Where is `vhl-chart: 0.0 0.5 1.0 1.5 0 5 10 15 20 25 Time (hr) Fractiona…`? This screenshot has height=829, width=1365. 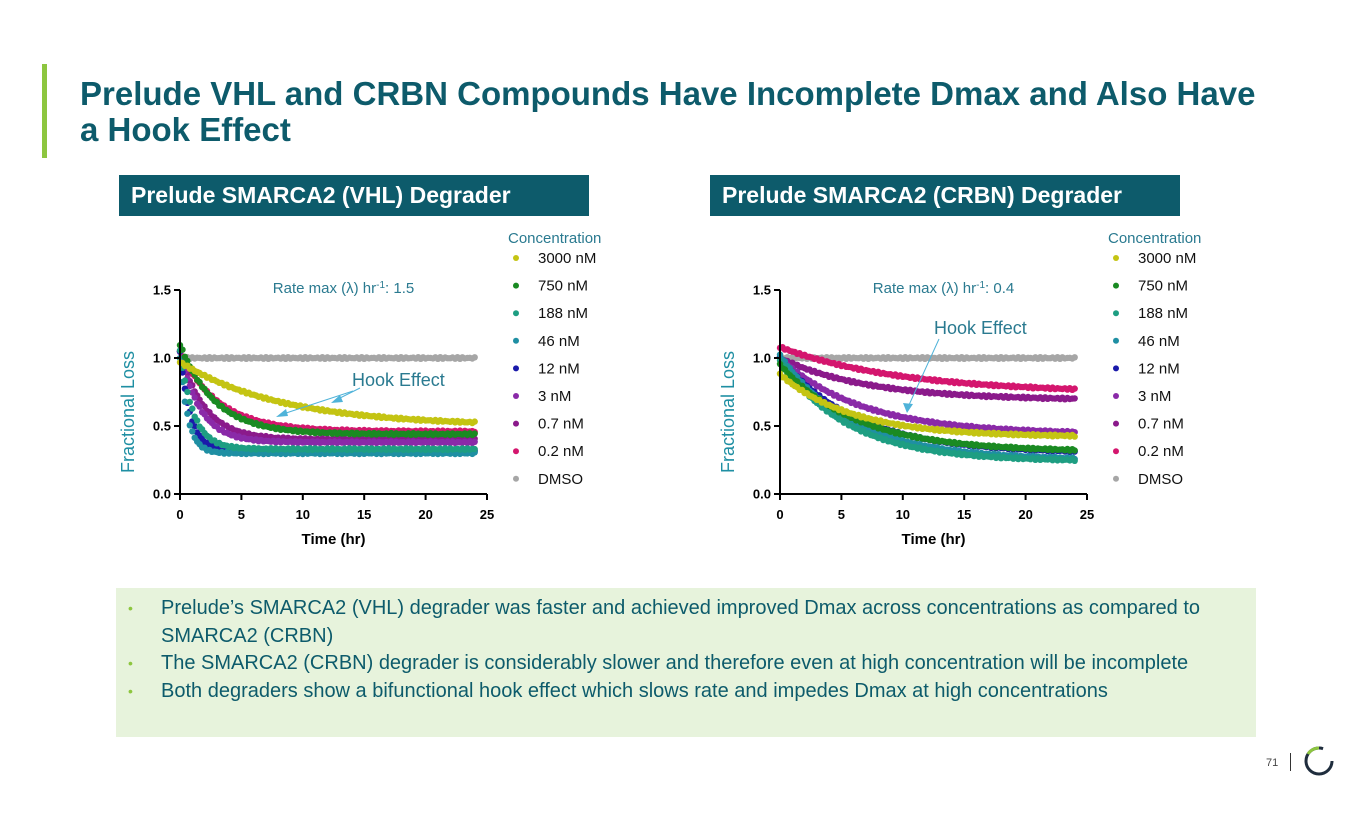 vhl-chart: 0.0 0.5 1.0 1.5 0 5 10 15 20 25 Time (hr) Fractiona… is located at coordinates (359, 389).